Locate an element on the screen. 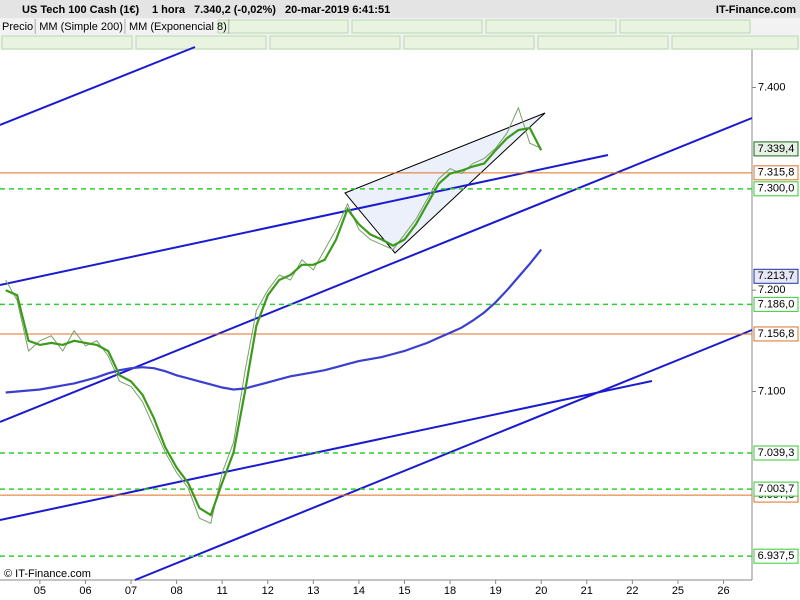  x-tick-label: 13 is located at coordinates (313, 591).